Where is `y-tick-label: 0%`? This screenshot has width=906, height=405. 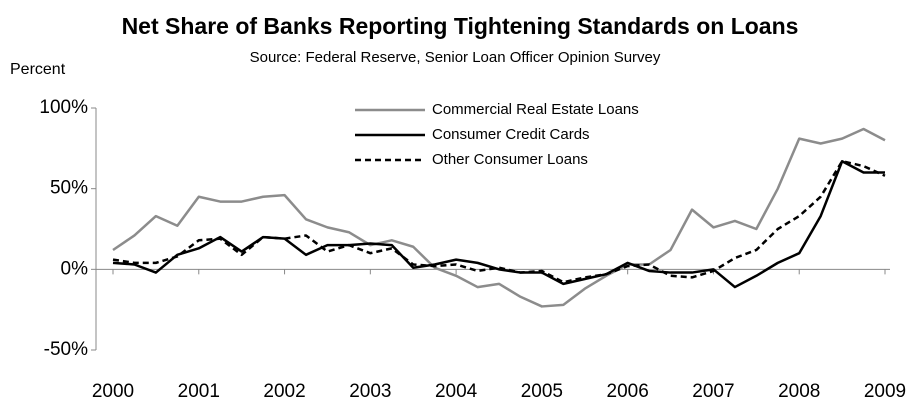 y-tick-label: 0% is located at coordinates (75, 268).